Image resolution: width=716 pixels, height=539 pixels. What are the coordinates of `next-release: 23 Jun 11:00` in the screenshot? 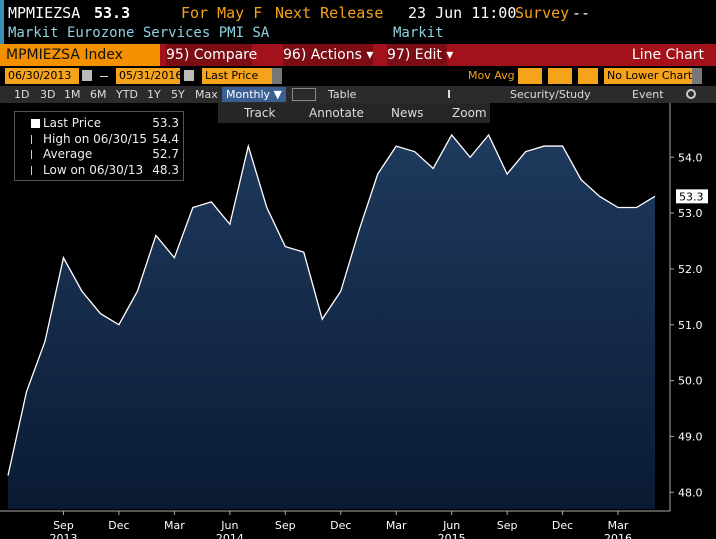 It's located at (462, 13).